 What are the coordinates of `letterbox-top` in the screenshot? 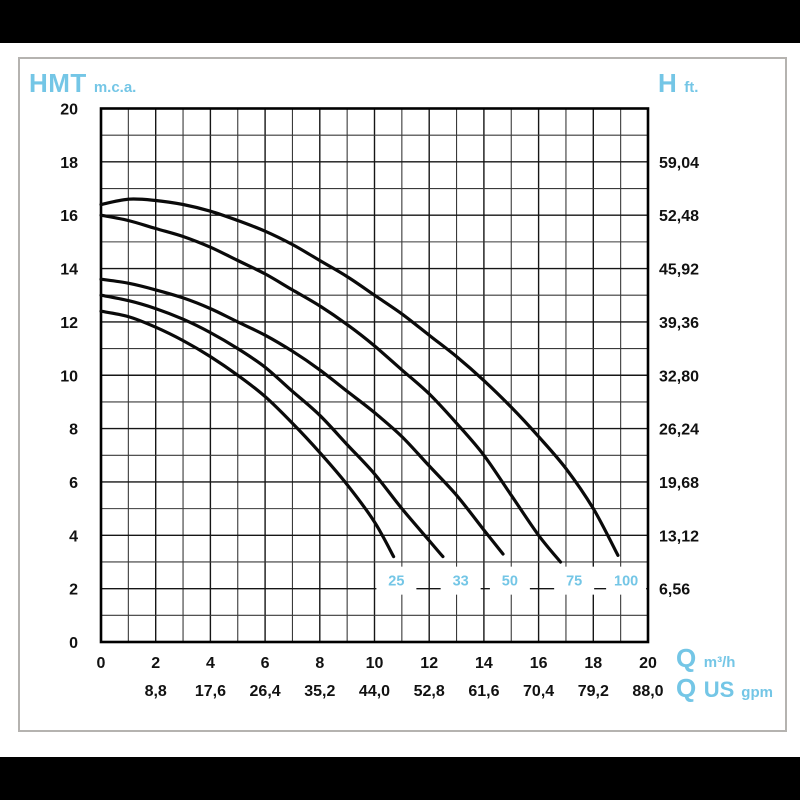 It's located at (400, 21).